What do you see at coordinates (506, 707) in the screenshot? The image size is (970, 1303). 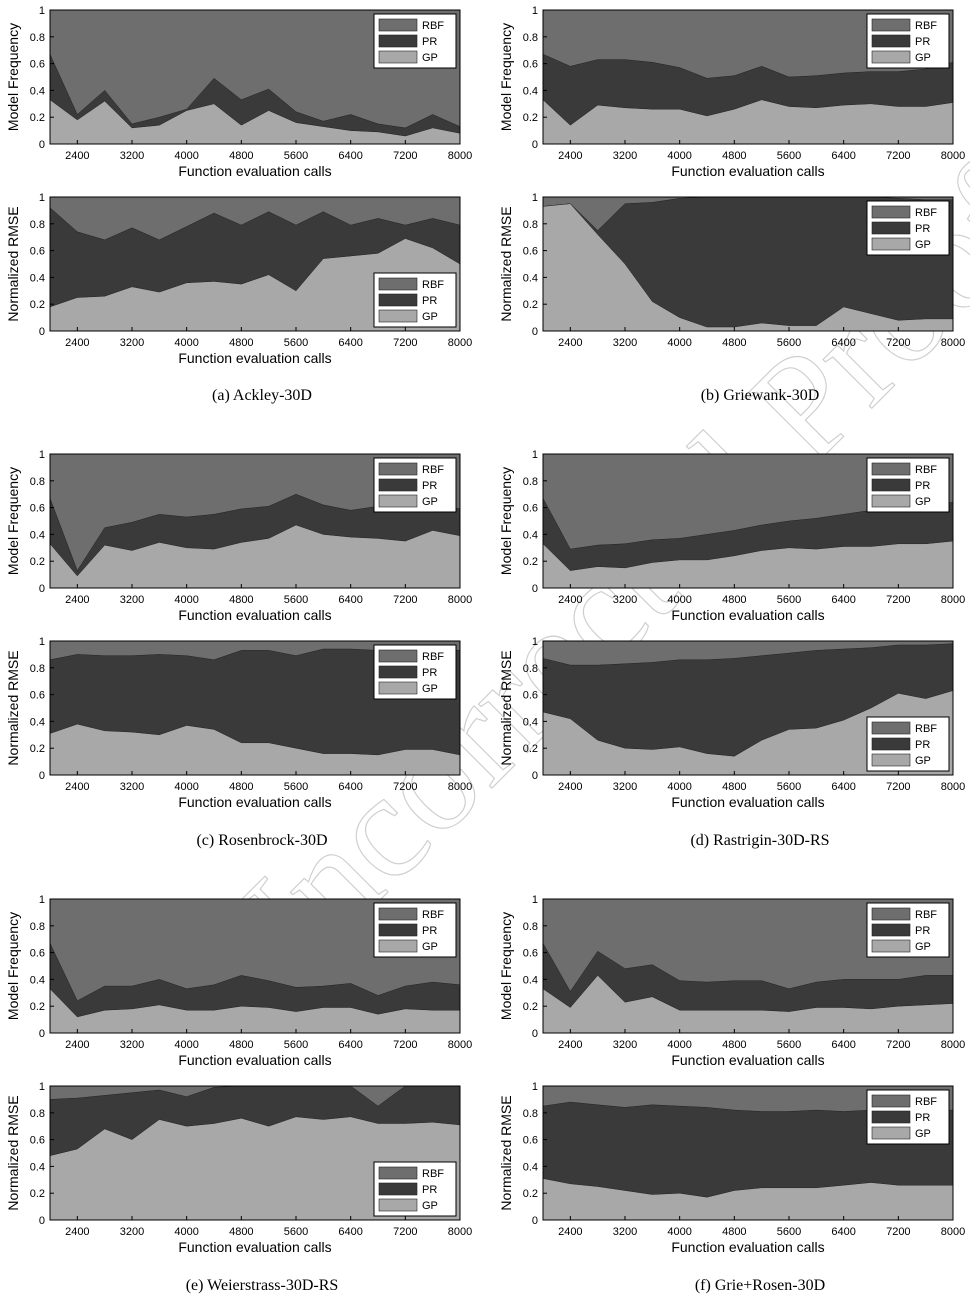 I see `y-axis-label: Normalized RMSE` at bounding box center [506, 707].